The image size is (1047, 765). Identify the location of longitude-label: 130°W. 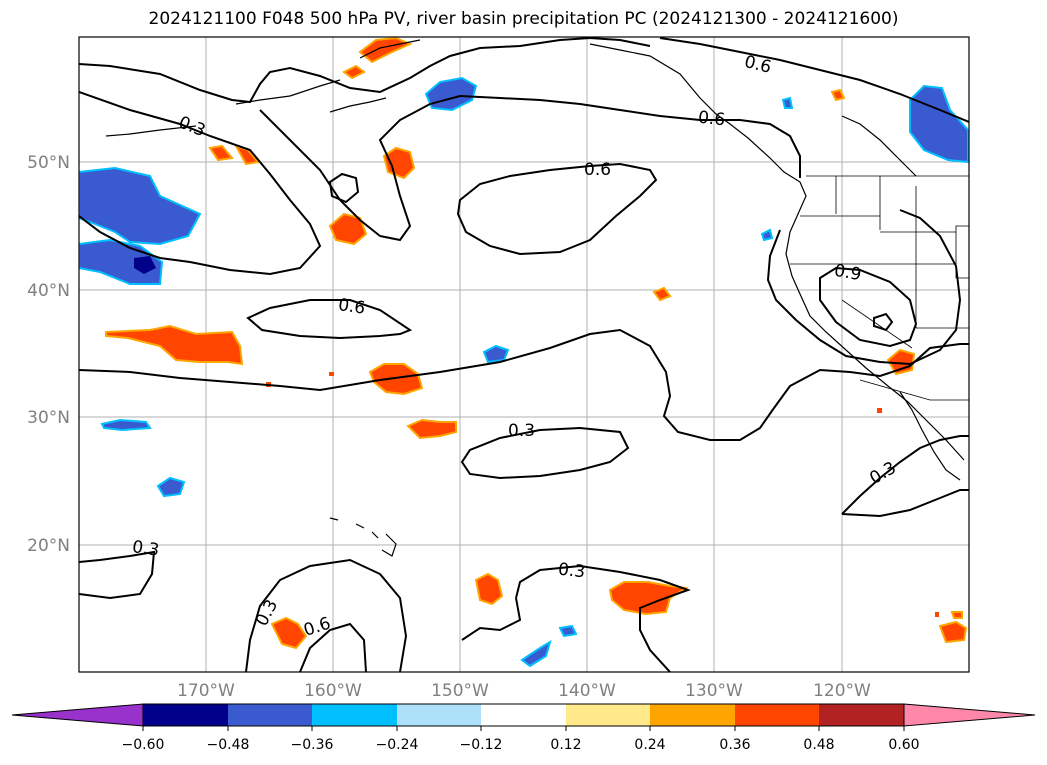
(714, 691).